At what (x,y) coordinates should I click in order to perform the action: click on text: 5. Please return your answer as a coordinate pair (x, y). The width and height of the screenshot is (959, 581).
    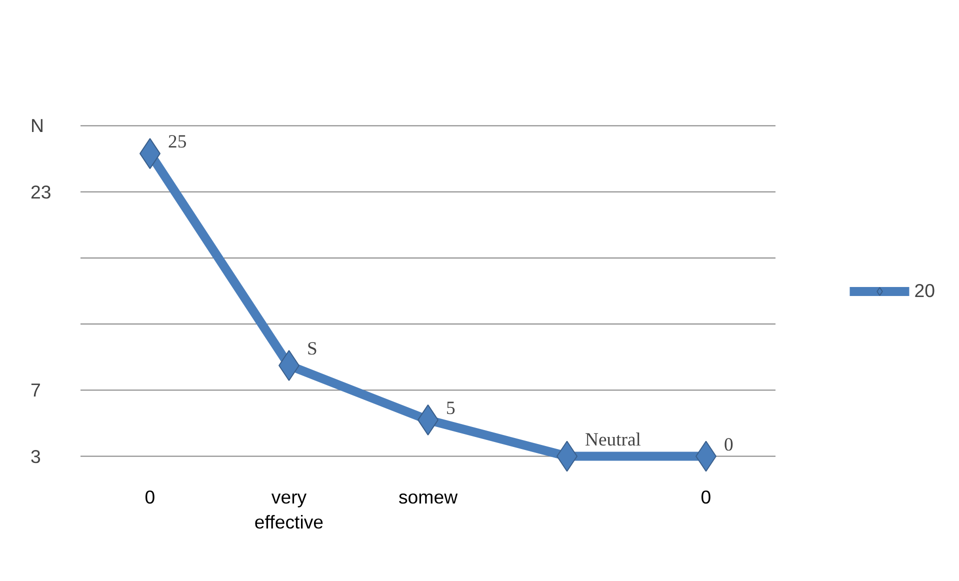
    Looking at the image, I should click on (451, 408).